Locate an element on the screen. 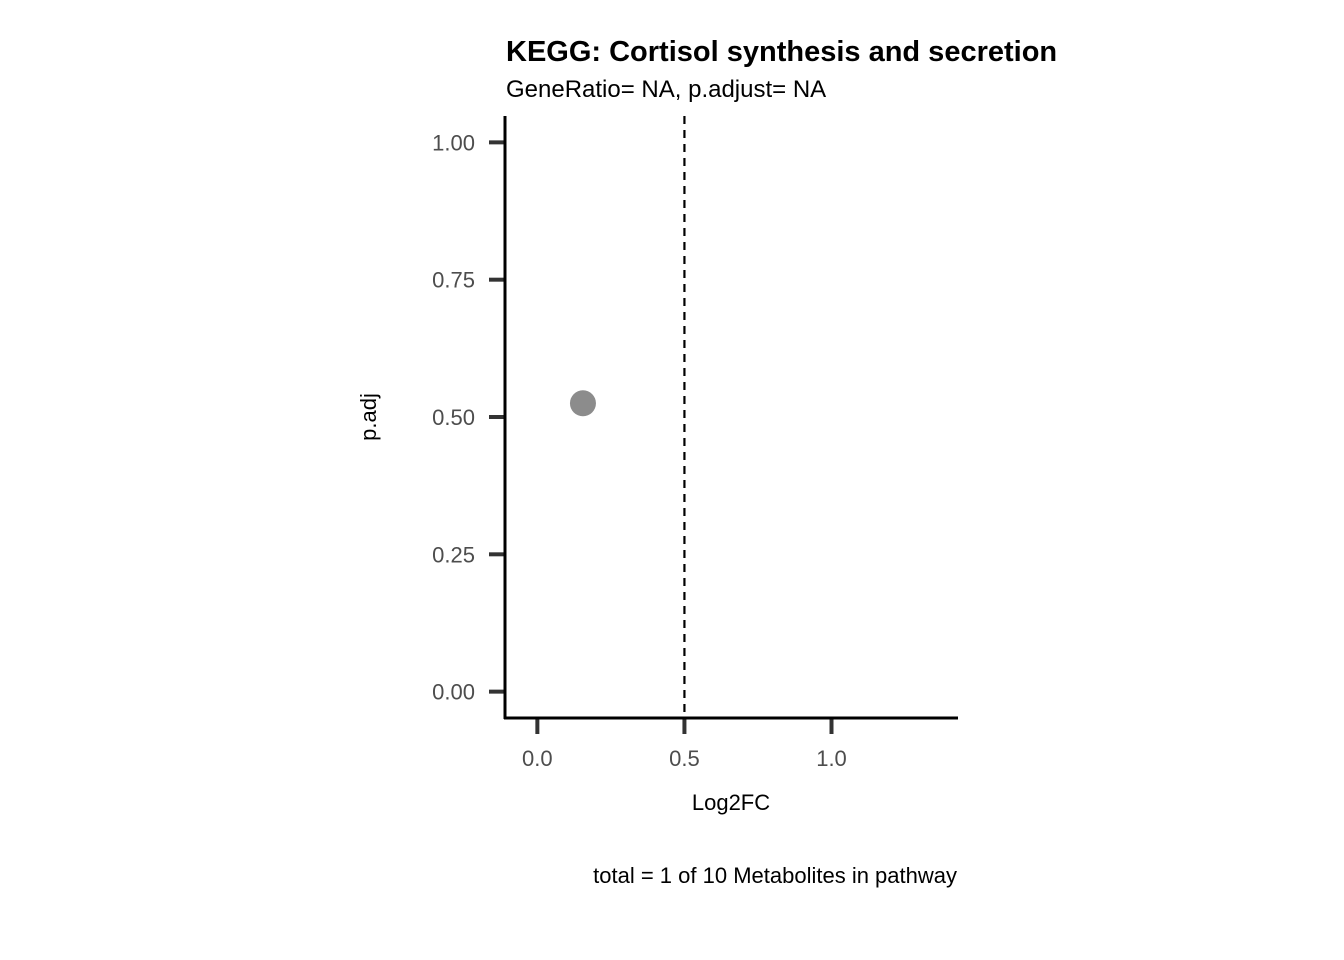 This screenshot has width=1344, height=960. chart-title: KEGG: Cortisol synthesis and secretion is located at coordinates (781, 52).